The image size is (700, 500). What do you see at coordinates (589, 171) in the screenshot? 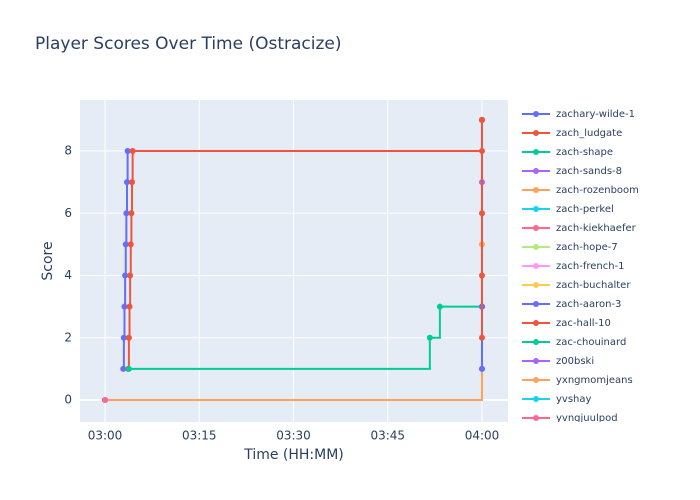
I see `legend-label: zach-sands-8` at bounding box center [589, 171].